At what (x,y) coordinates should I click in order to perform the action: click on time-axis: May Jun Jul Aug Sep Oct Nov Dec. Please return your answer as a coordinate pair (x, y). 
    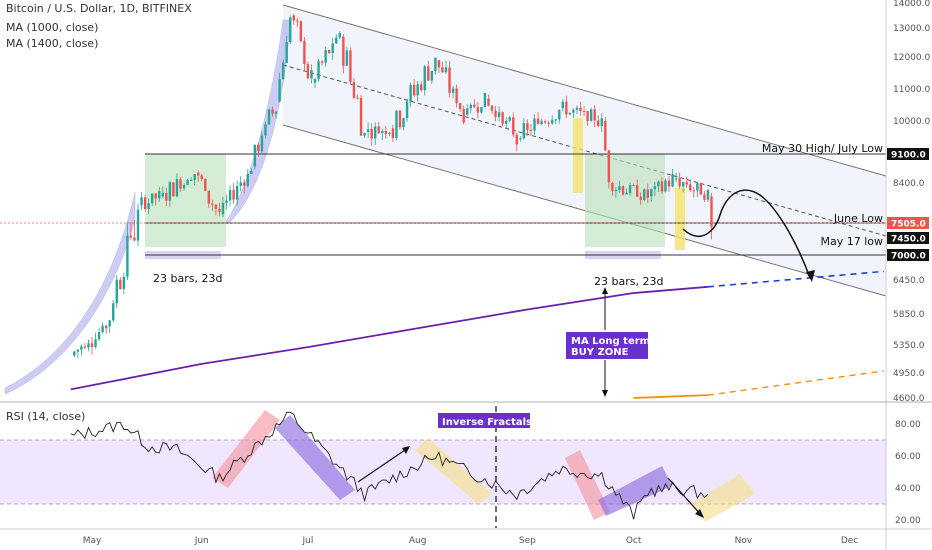
    Looking at the image, I should click on (471, 541).